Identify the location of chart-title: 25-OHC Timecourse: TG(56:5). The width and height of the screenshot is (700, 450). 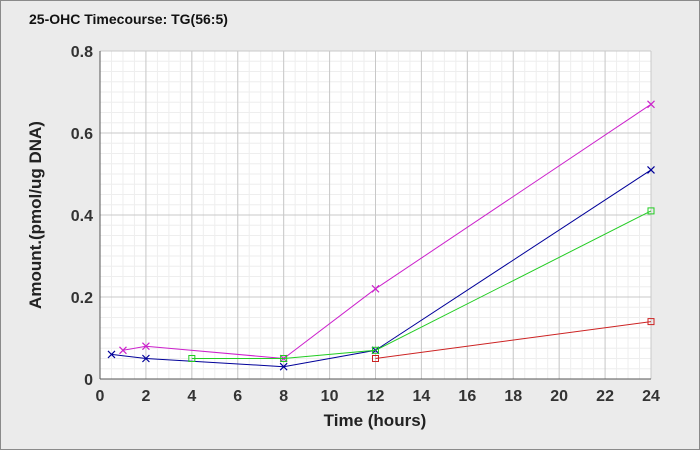
(128, 19).